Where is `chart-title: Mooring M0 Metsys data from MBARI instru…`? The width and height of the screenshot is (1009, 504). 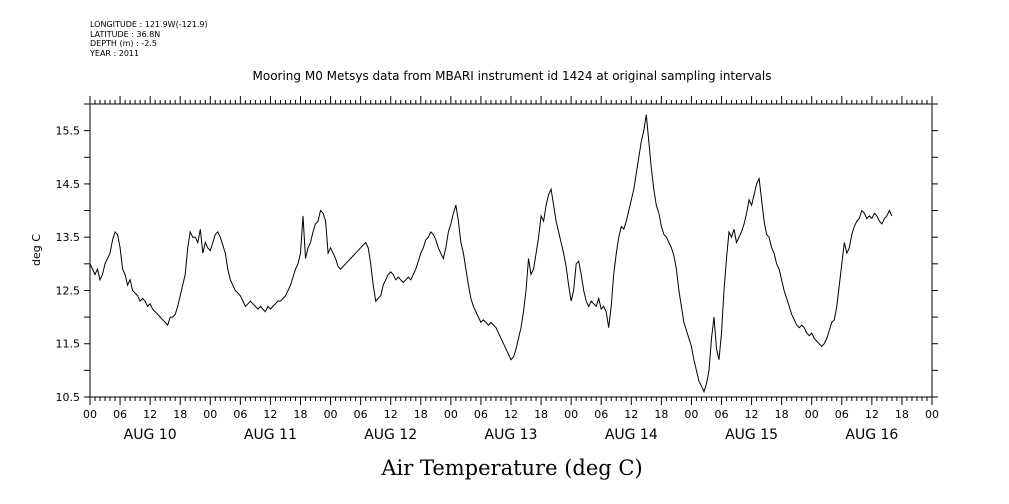
chart-title: Mooring M0 Metsys data from MBARI instru… is located at coordinates (512, 76).